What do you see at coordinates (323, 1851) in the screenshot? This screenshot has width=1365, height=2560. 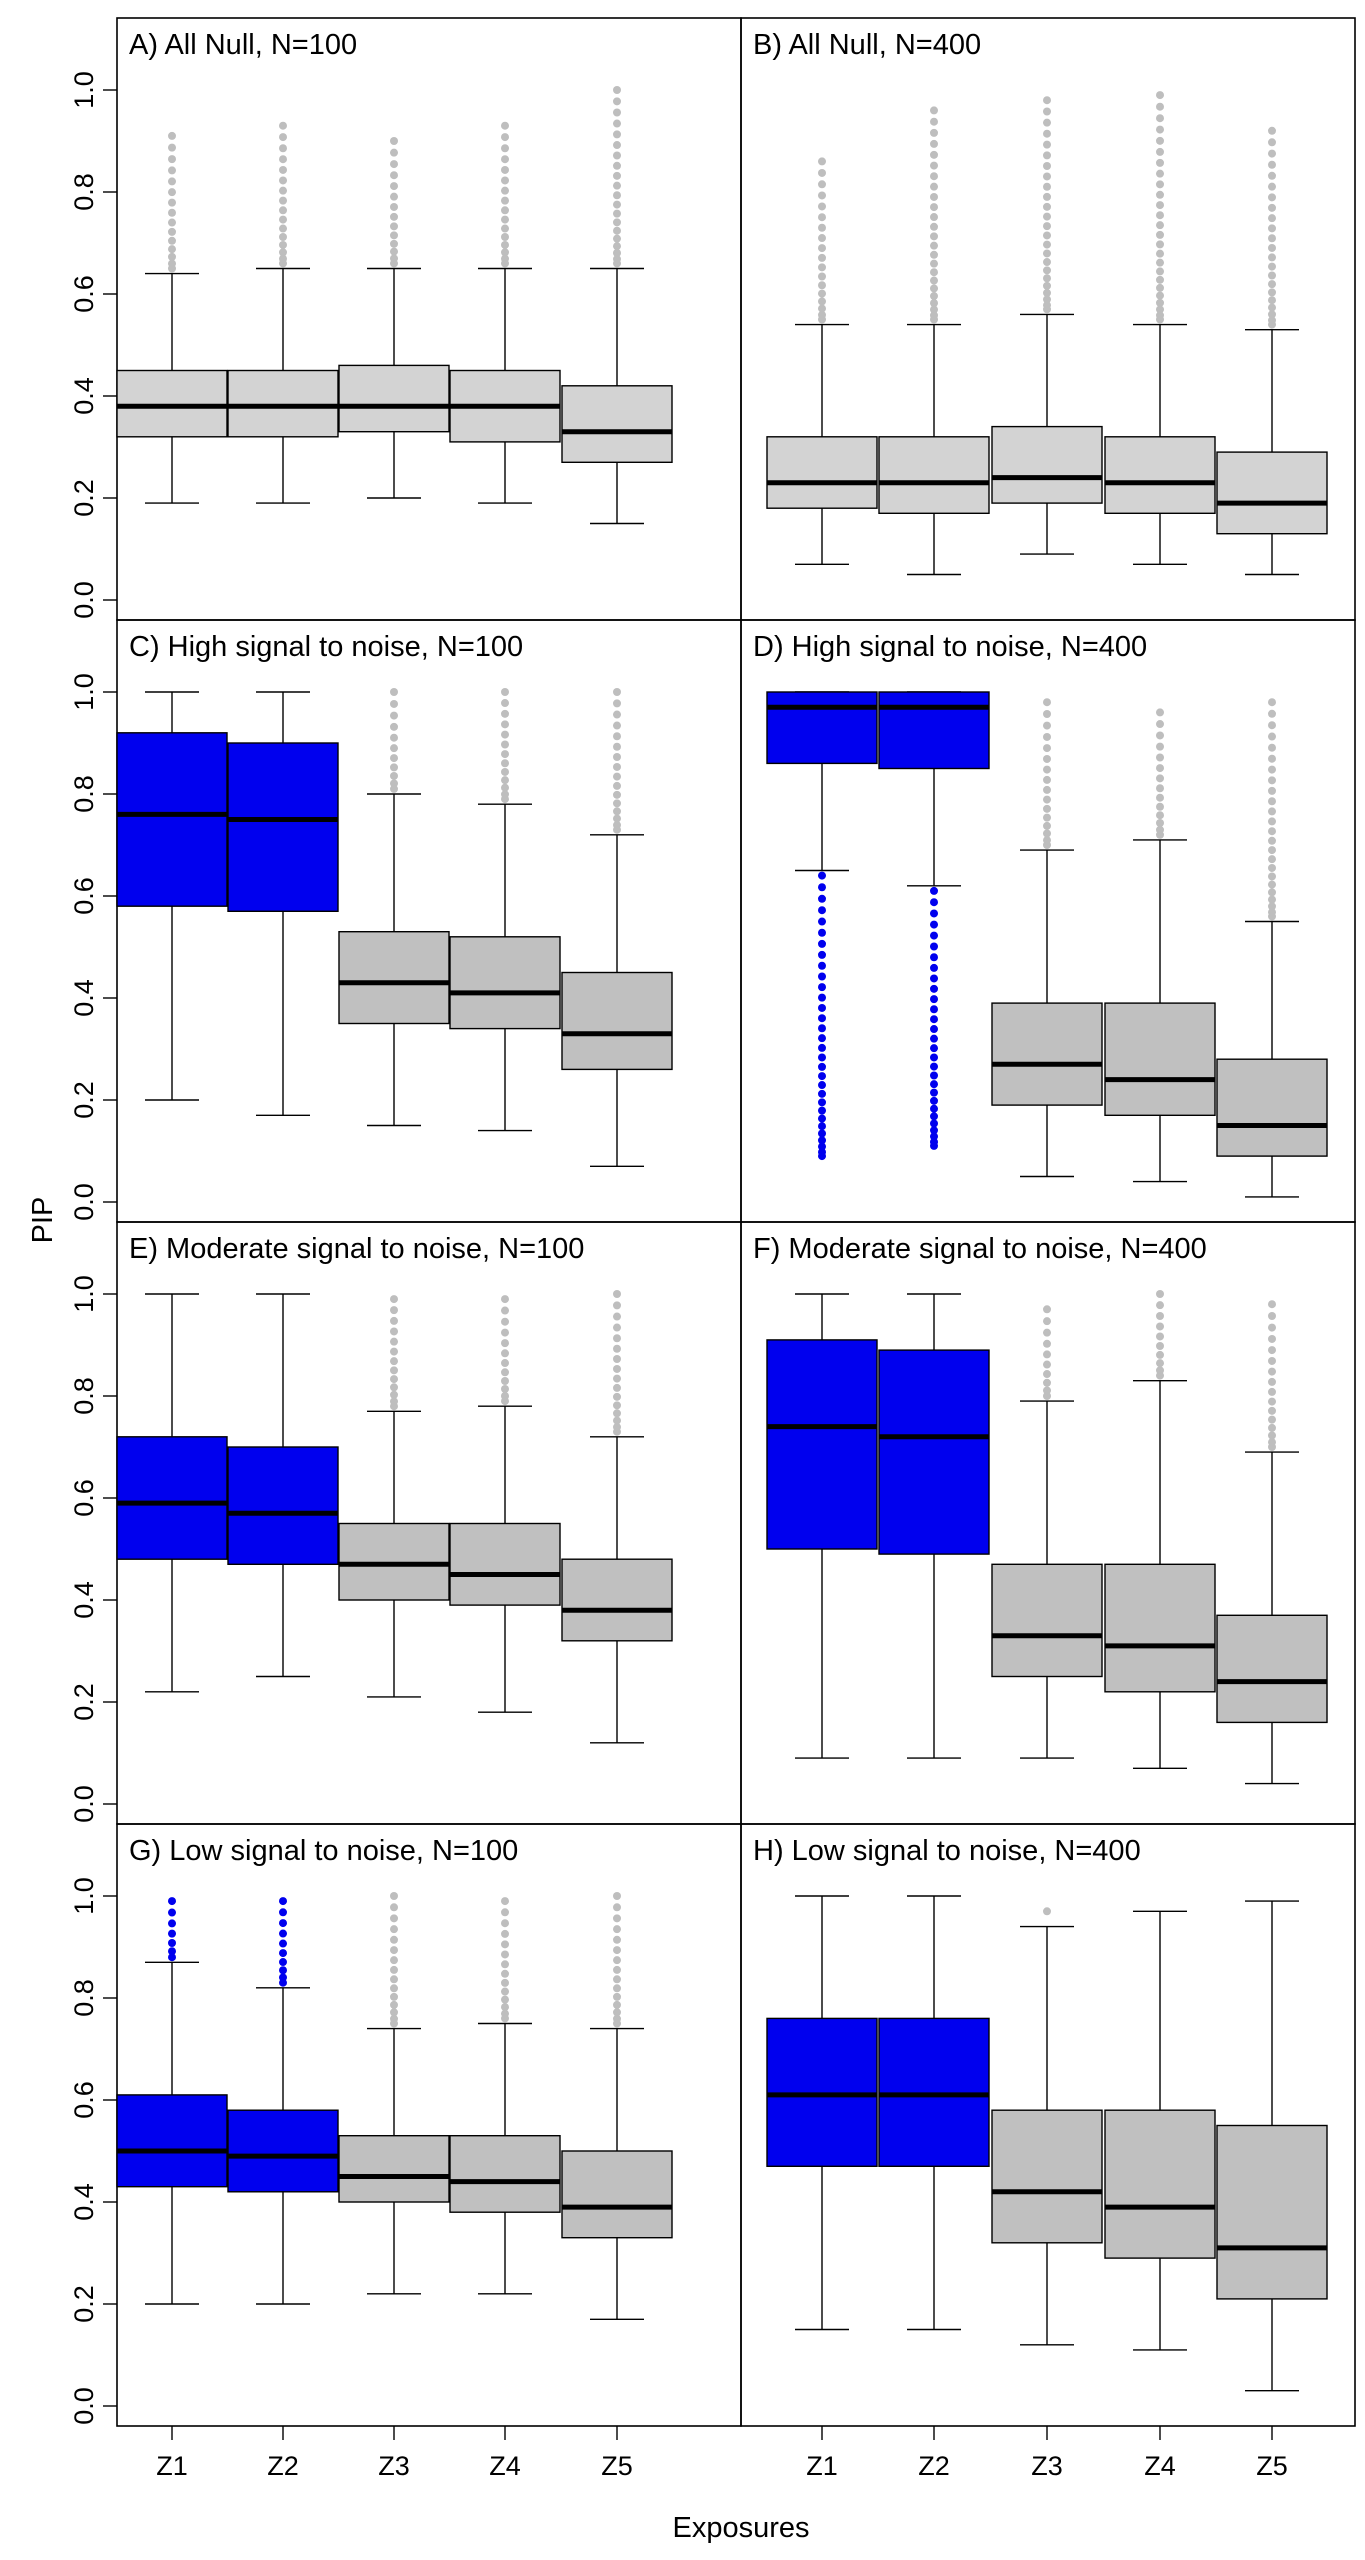 I see `panel-title: G) Low signal to noise, N=100` at bounding box center [323, 1851].